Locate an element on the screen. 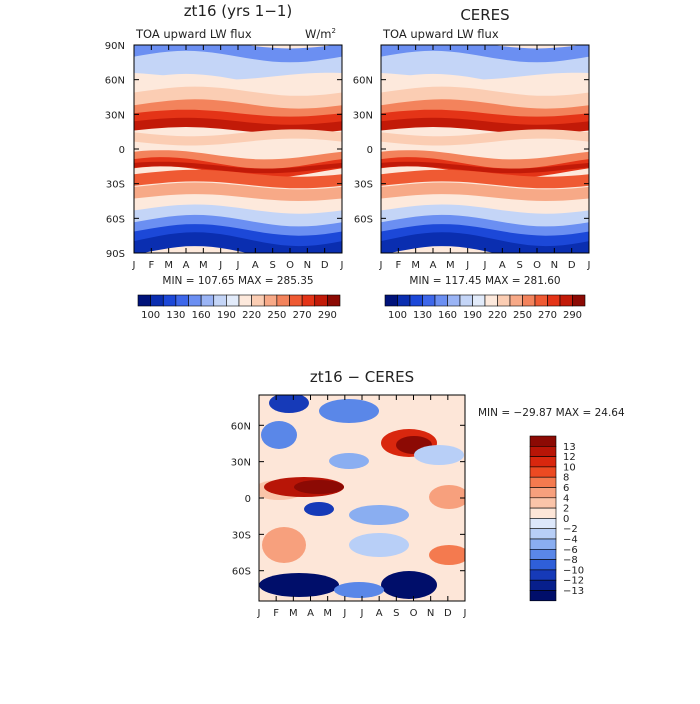 The image size is (700, 704). colorbar-label: 190 is located at coordinates (472, 315).